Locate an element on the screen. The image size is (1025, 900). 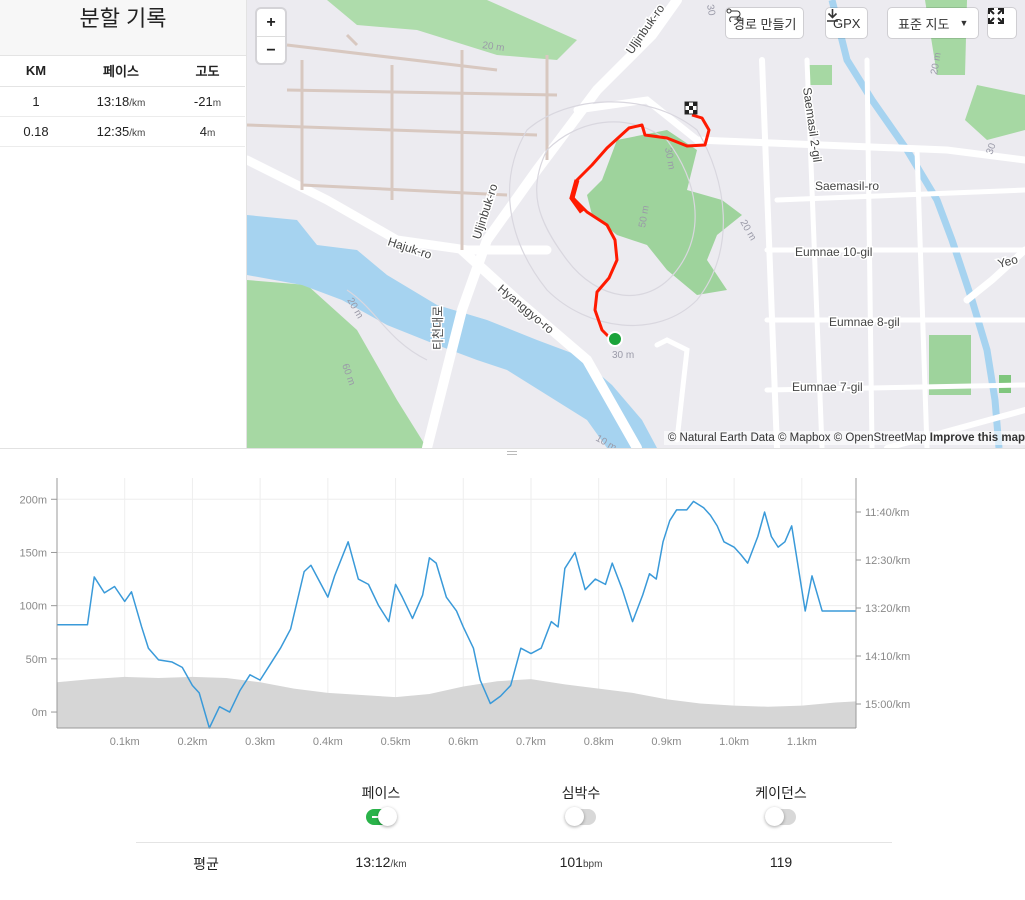
y-right-tick-label: 11:40/km is located at coordinates (887, 513).